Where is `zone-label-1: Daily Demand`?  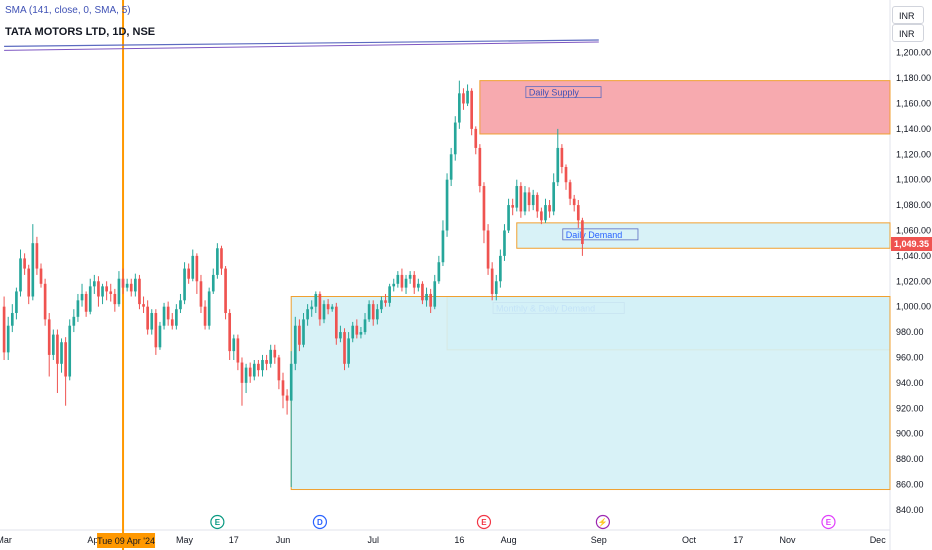 zone-label-1: Daily Demand is located at coordinates (594, 235).